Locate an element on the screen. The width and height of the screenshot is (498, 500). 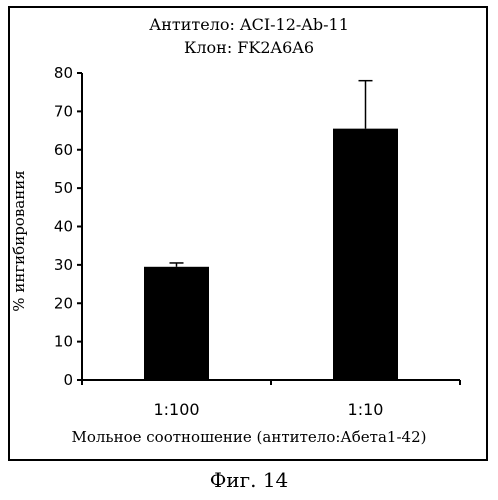
y-tick-label: 40 is located at coordinates (63, 227).